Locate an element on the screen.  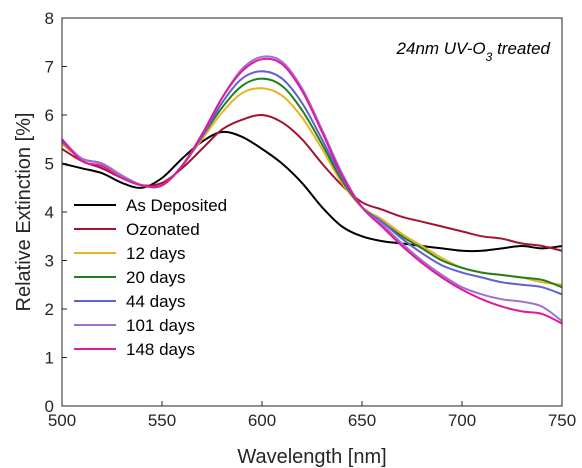
legend-label-as-deposited: As Deposited is located at coordinates (176, 205).